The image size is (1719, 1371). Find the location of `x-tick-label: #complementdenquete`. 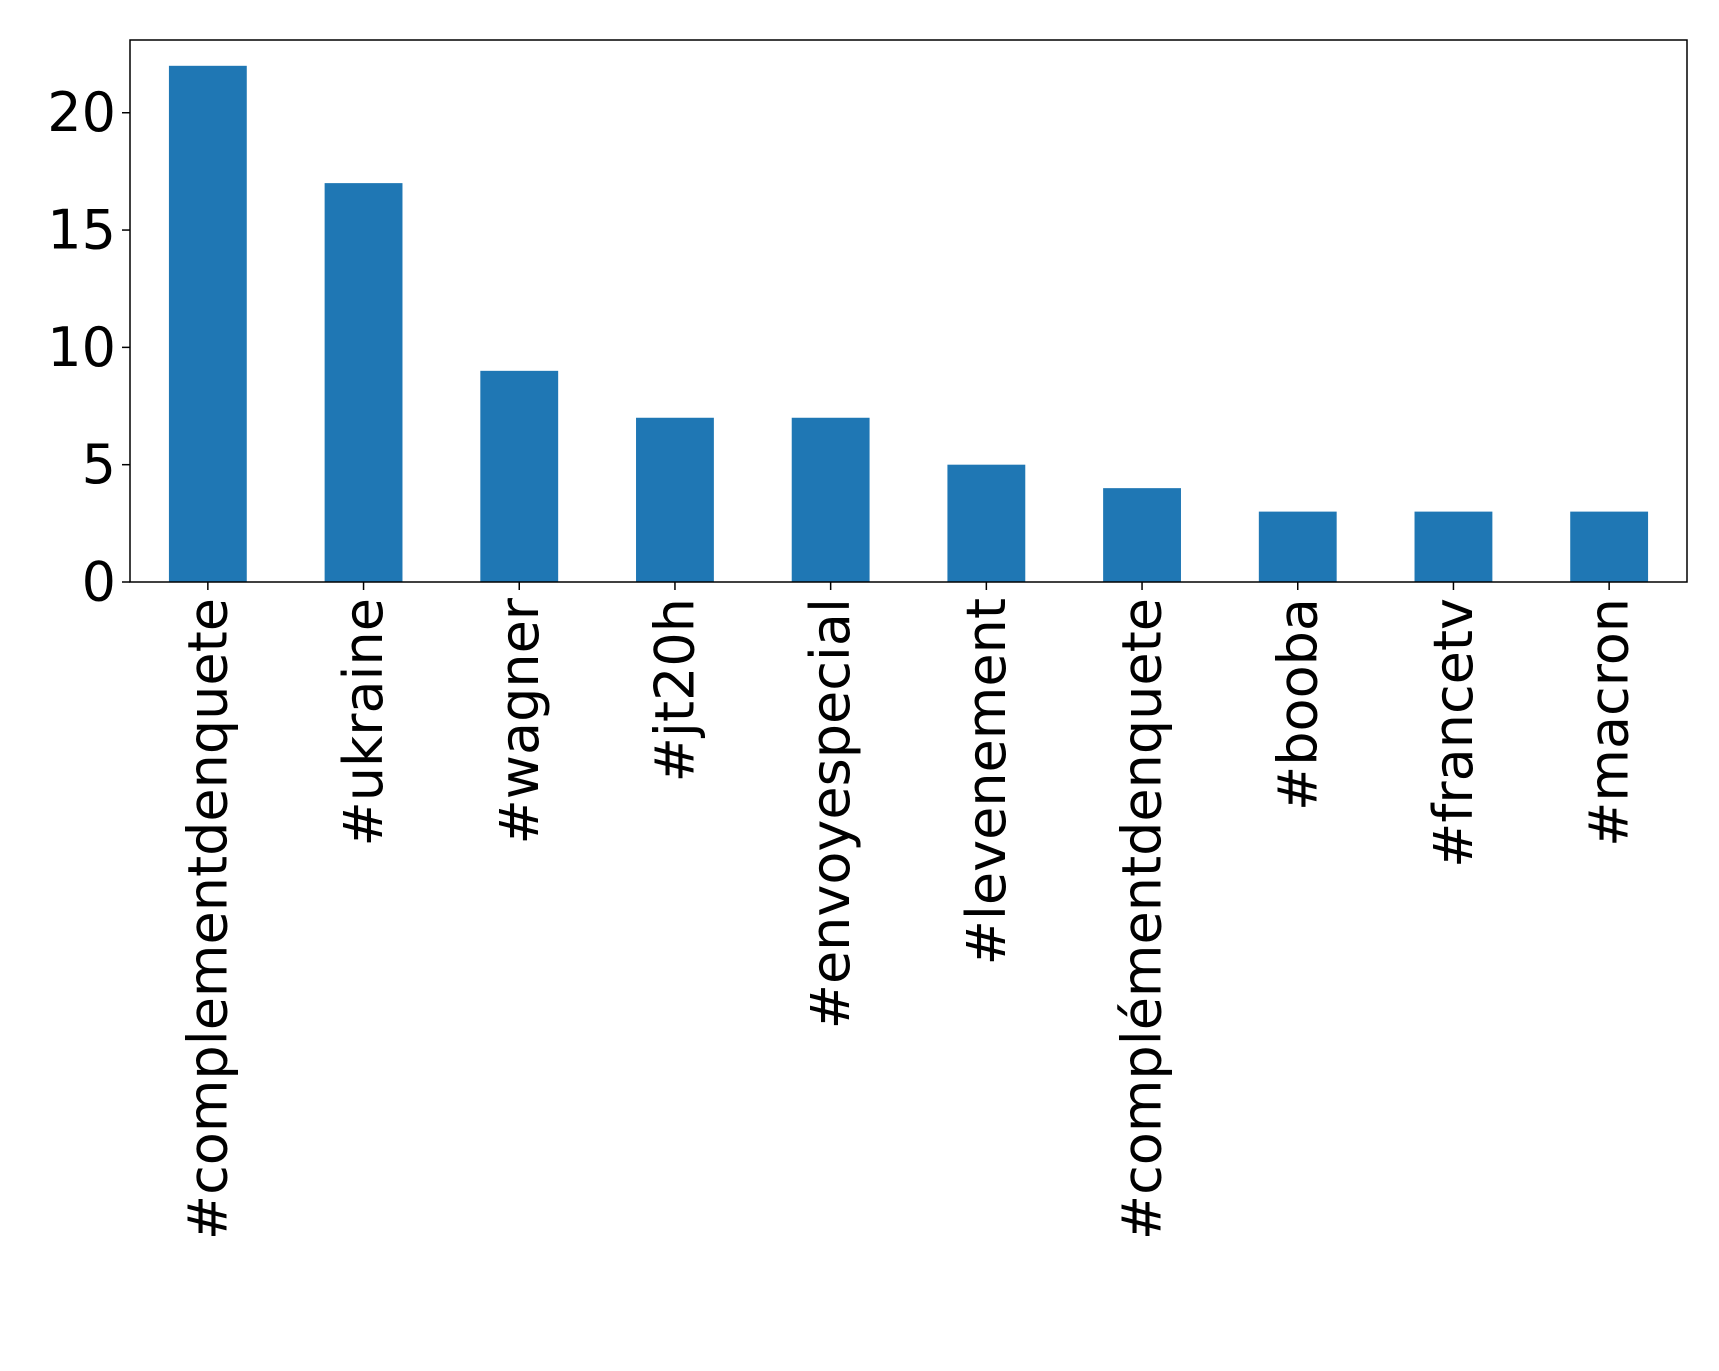

x-tick-label: #complementdenquete is located at coordinates (207, 919).